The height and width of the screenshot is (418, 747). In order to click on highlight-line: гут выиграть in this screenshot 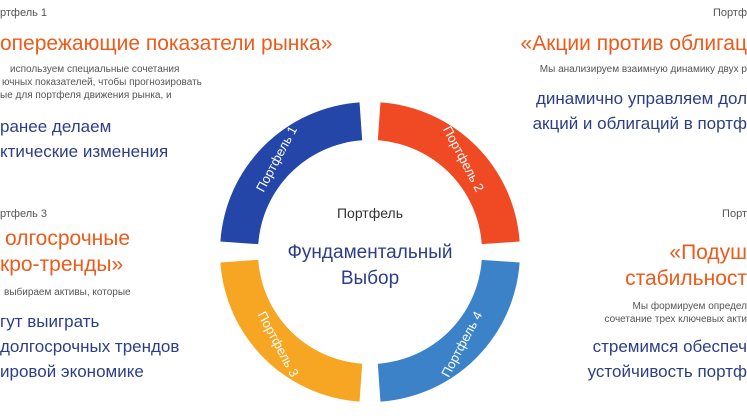, I will do `click(50, 321)`.